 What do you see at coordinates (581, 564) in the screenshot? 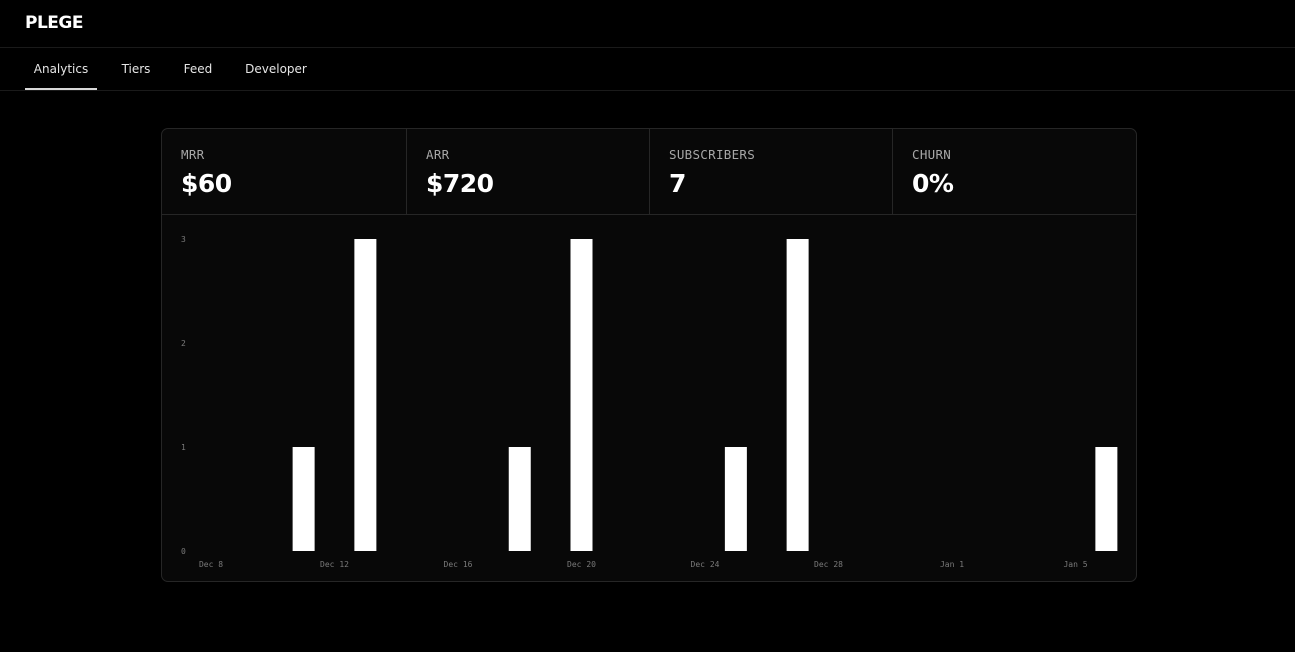
I see `x-tick-label: Dec 20` at bounding box center [581, 564].